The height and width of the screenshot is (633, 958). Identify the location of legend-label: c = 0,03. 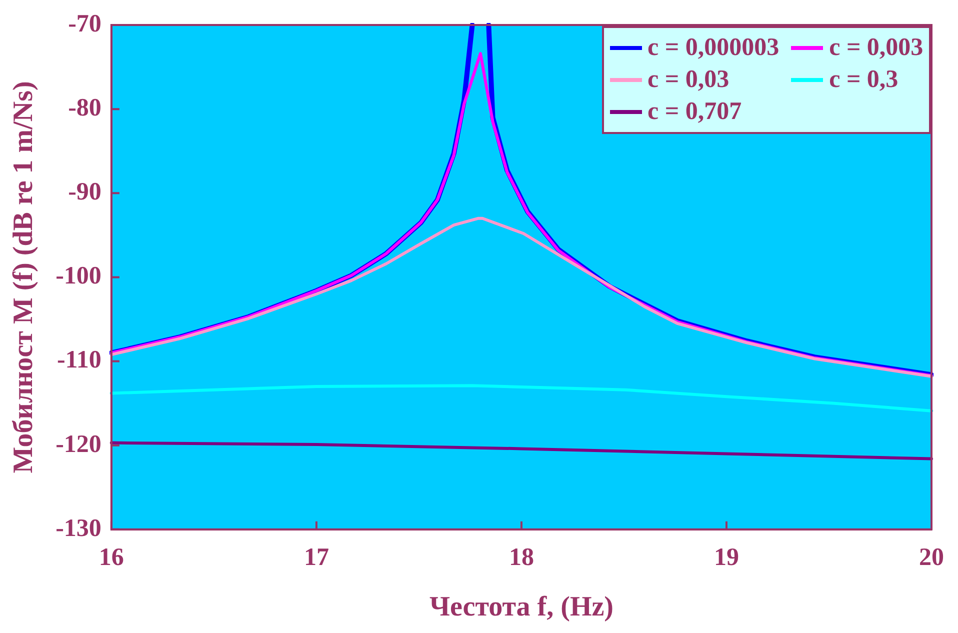
(689, 80).